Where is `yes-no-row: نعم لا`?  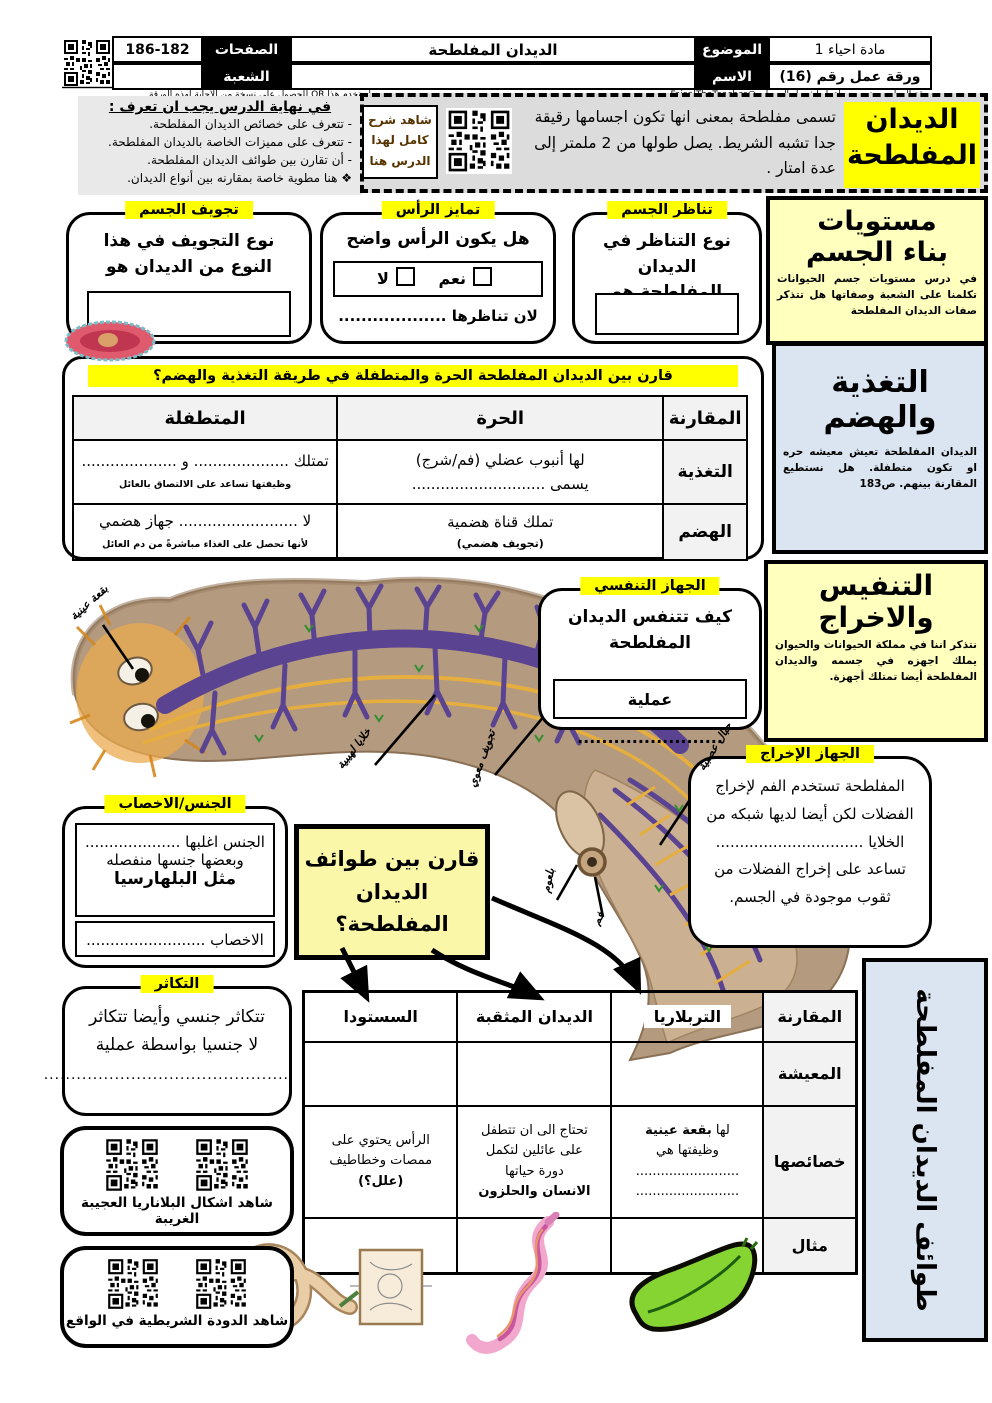 yes-no-row: نعم لا is located at coordinates (438, 279).